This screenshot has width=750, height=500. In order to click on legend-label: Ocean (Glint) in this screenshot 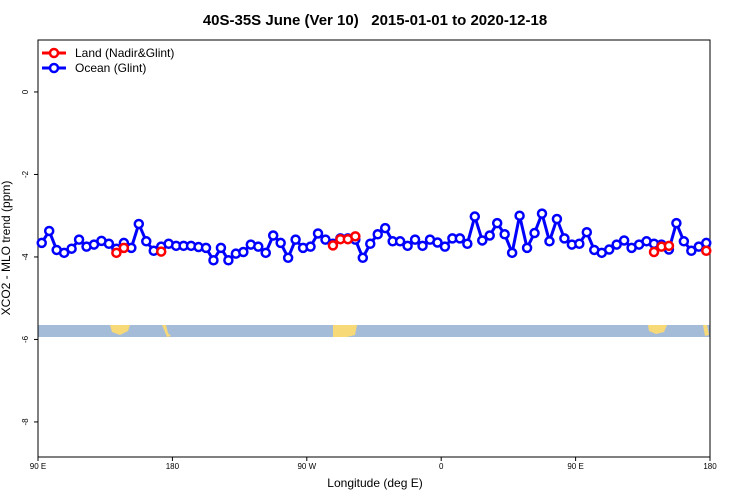, I will do `click(110, 68)`.